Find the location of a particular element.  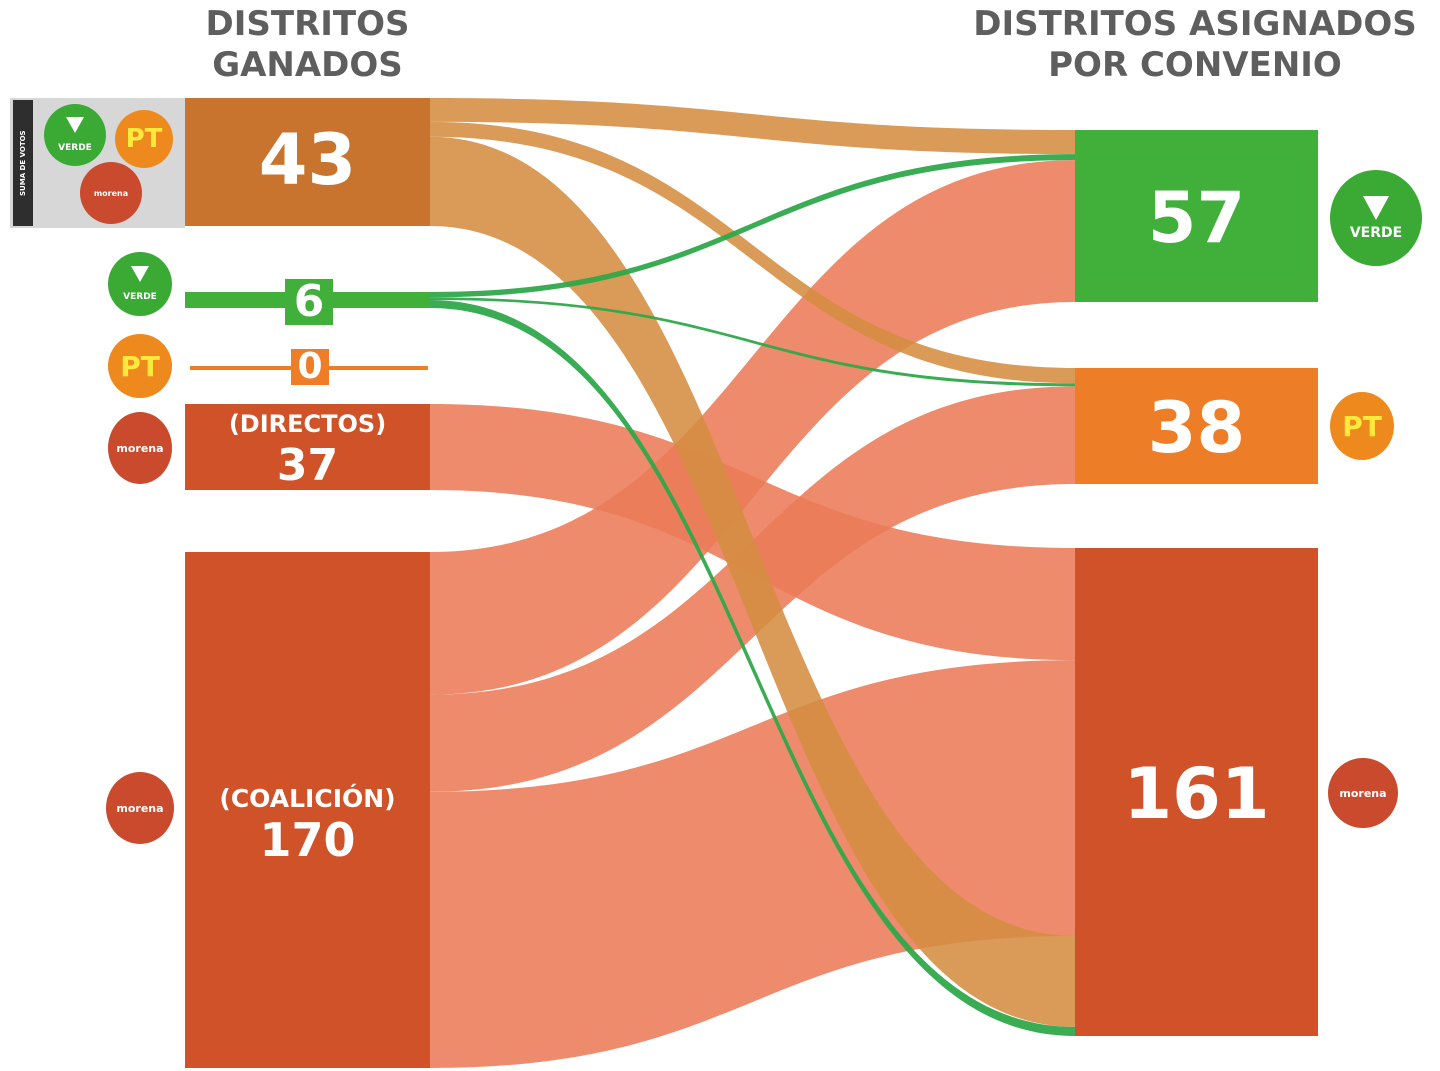

node-value: 0 is located at coordinates (310, 367).